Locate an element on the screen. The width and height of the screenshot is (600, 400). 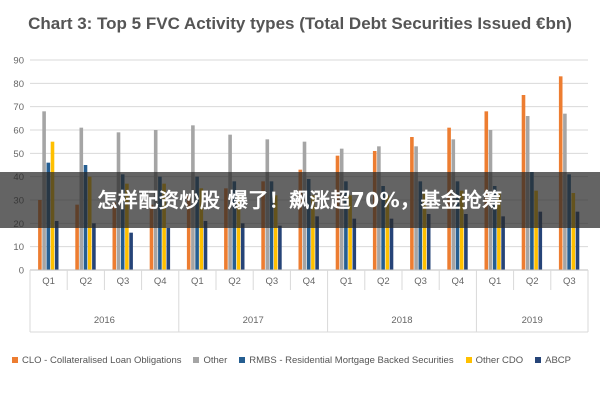
headline-banner is located at coordinates (300, 200).